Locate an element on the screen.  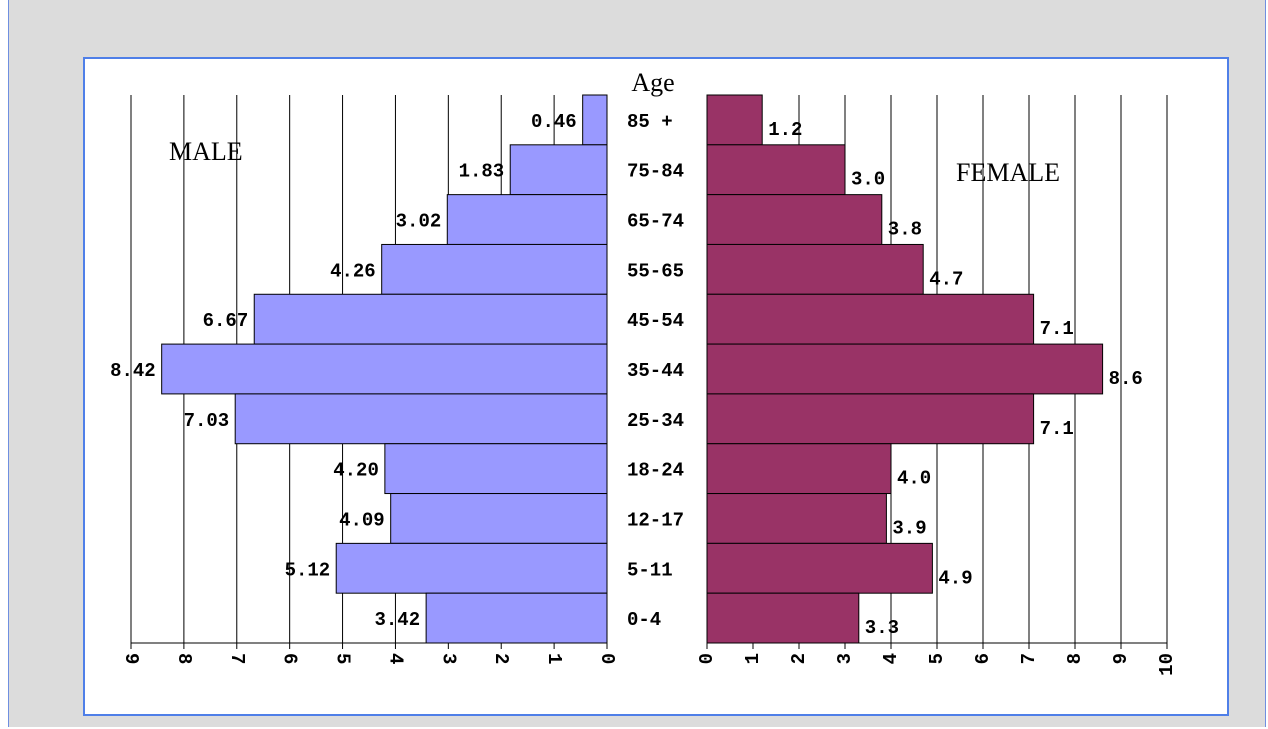
male-data-label: 4.20 is located at coordinates (356, 471).